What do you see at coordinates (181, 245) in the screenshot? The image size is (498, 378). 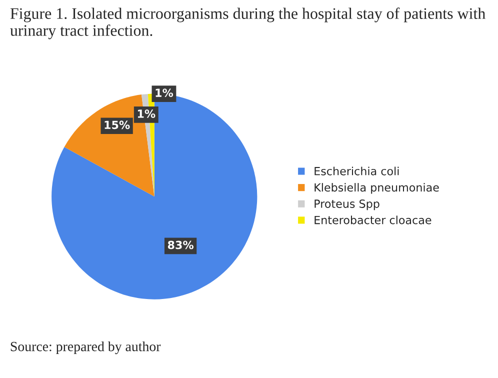 I see `data-label: 83%` at bounding box center [181, 245].